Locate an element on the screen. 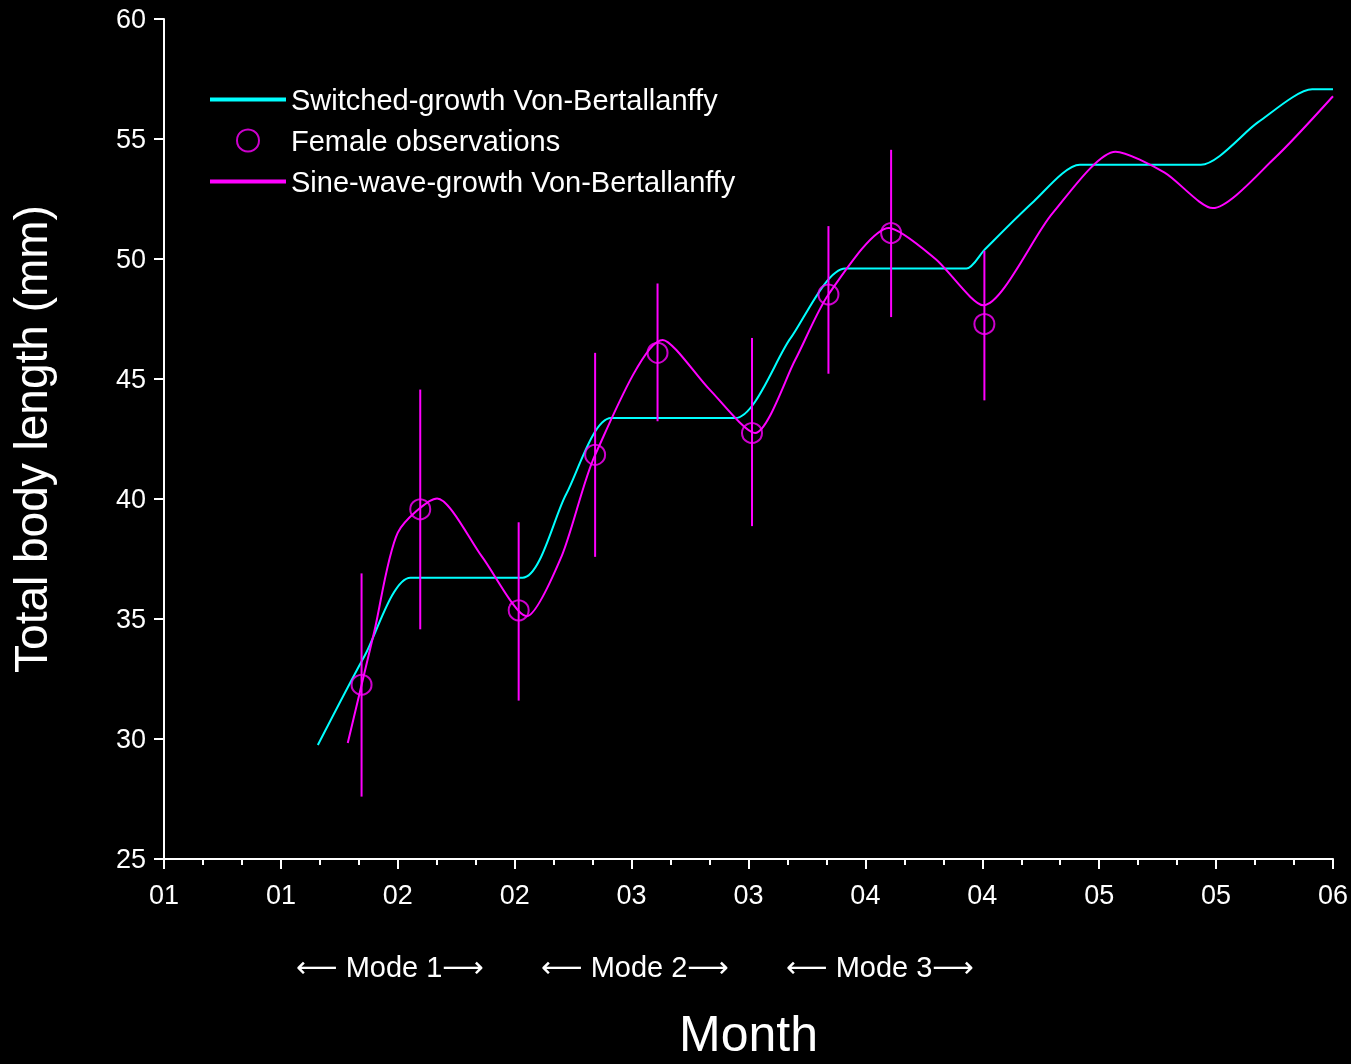  y-tick-label: 45 is located at coordinates (130, 379).